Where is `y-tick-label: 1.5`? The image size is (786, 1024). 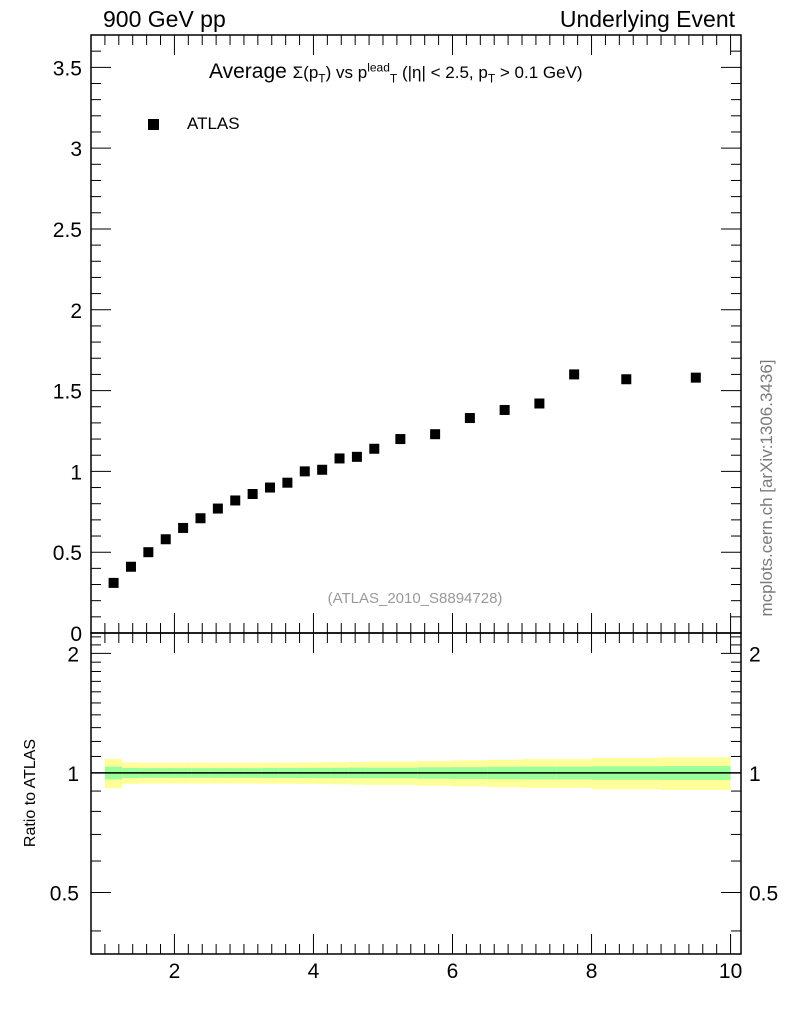 y-tick-label: 1.5 is located at coordinates (67, 392).